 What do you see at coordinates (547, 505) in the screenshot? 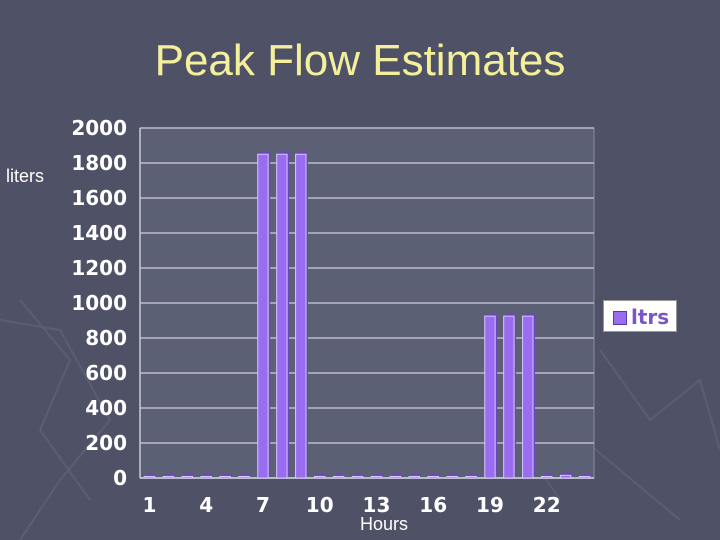
I see `x-tick-label: 22` at bounding box center [547, 505].